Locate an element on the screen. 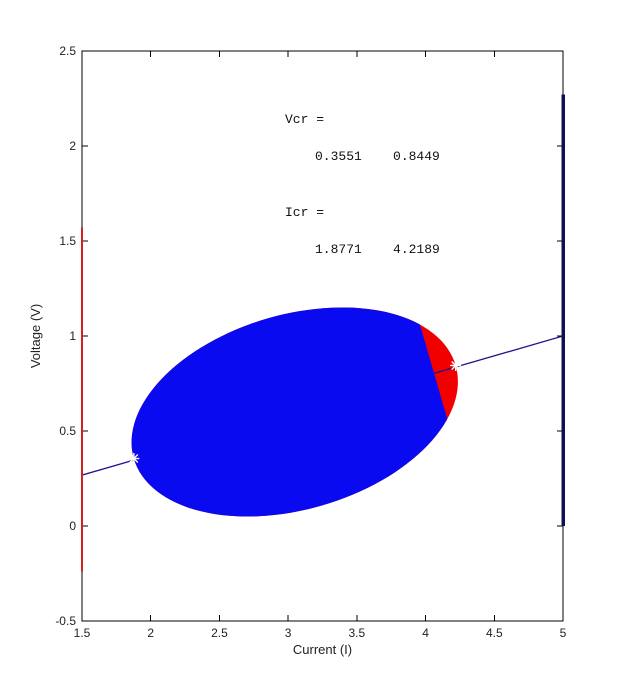  x-tick-label: 1.5 is located at coordinates (82, 633).